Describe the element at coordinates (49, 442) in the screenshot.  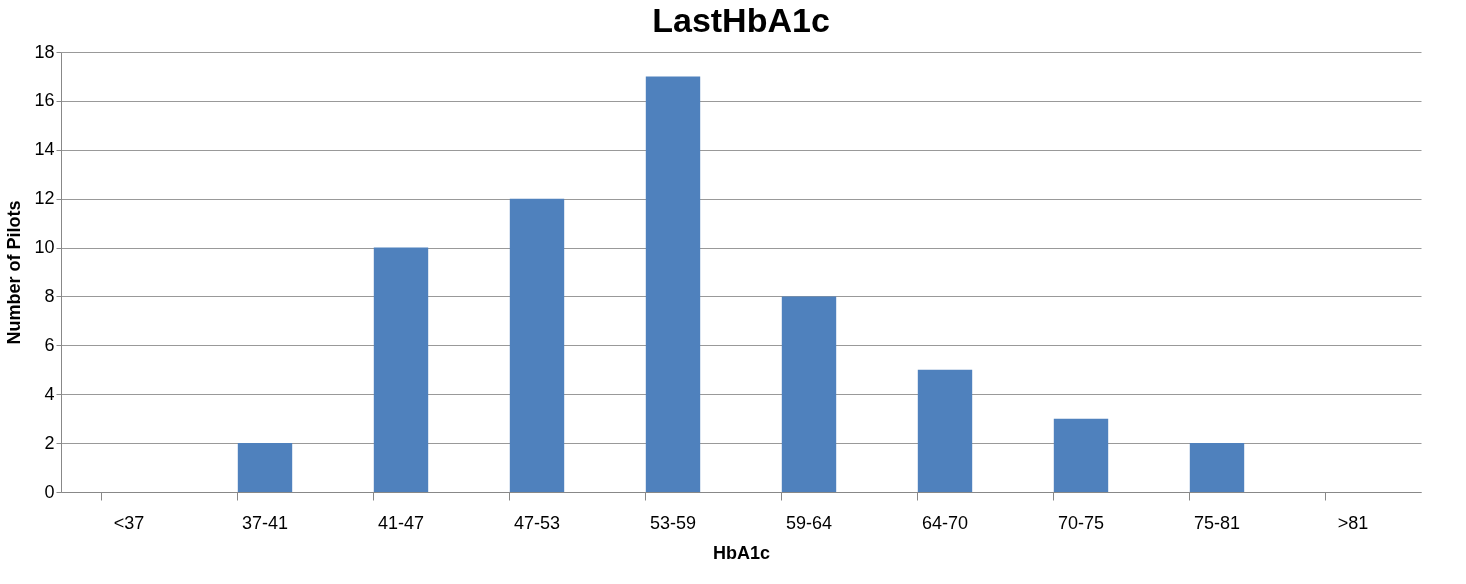
I see `y-tick-label: 2` at that location.